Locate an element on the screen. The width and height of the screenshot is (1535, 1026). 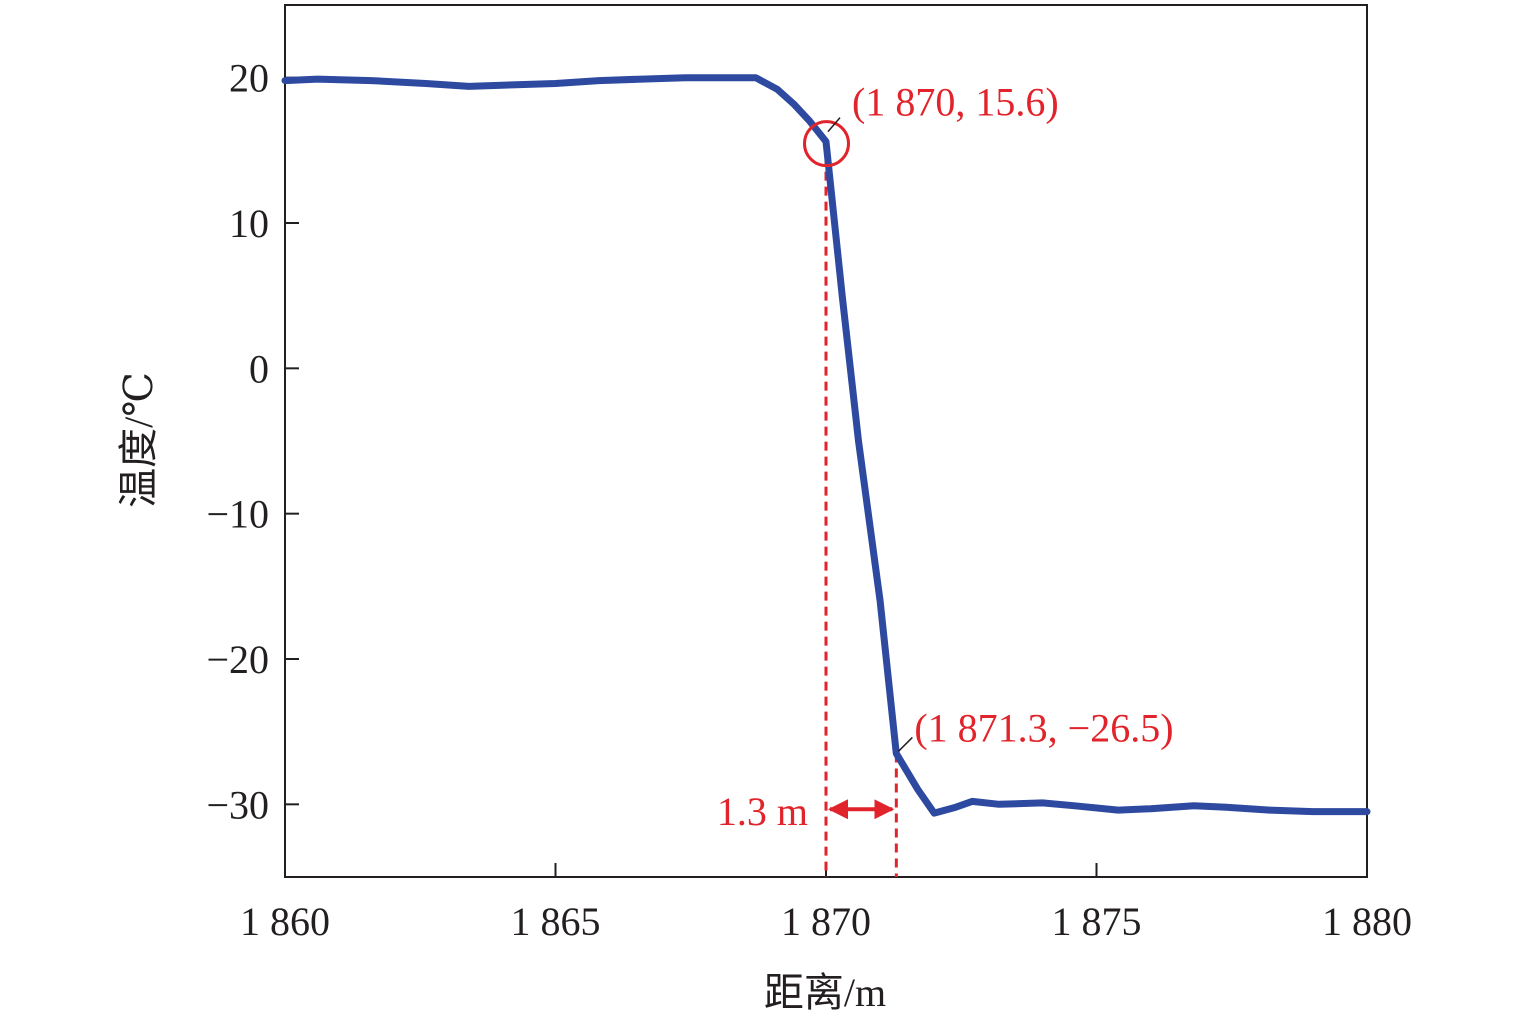
y-tick-label: 10 is located at coordinates (249, 223).